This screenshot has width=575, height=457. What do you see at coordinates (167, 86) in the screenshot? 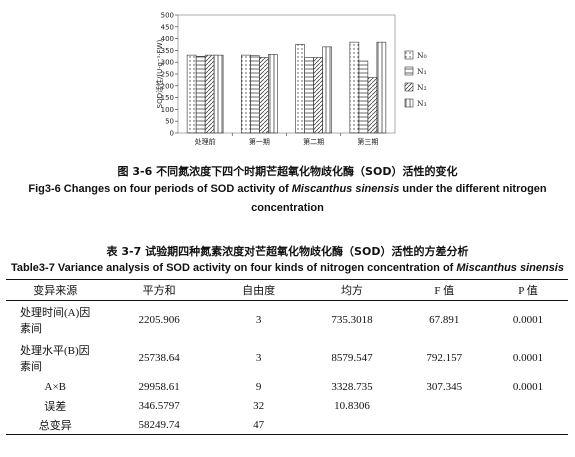
I see `y-tick-label: 200` at bounding box center [167, 86].